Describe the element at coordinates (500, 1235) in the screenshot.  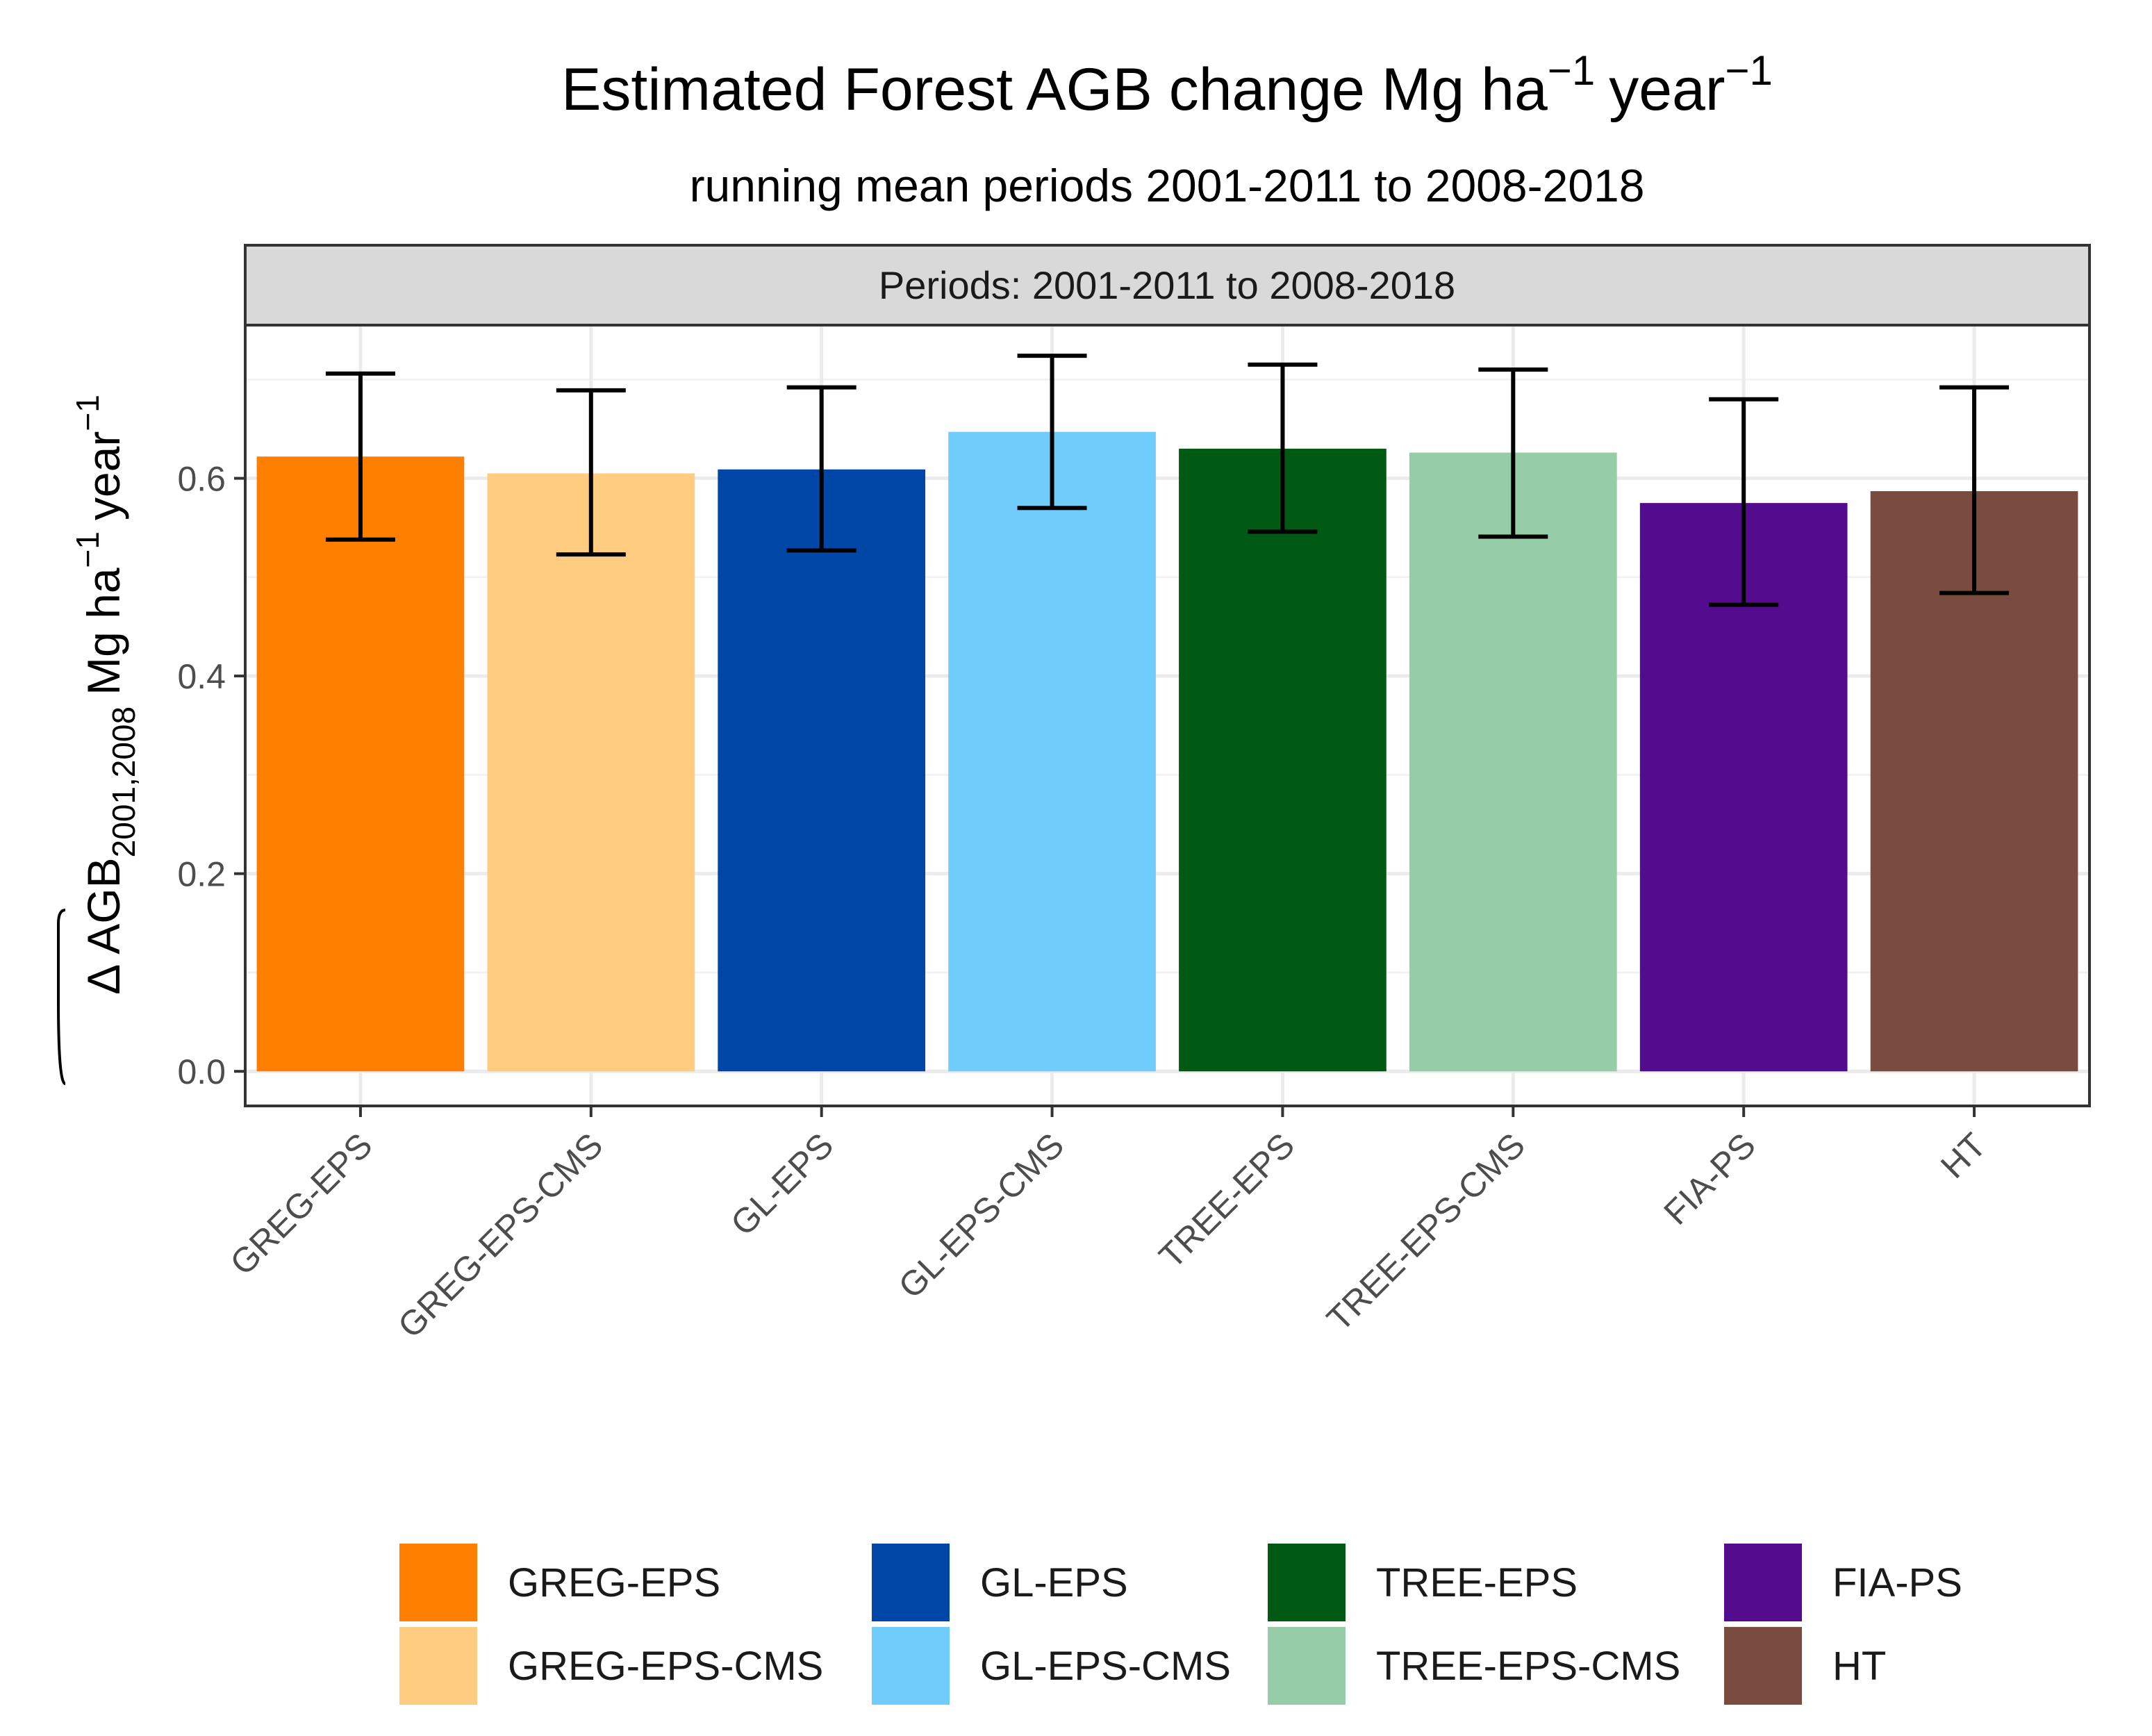
I see `x-tick-label-greg-eps-cms: GREG-EPS-CMS` at that location.